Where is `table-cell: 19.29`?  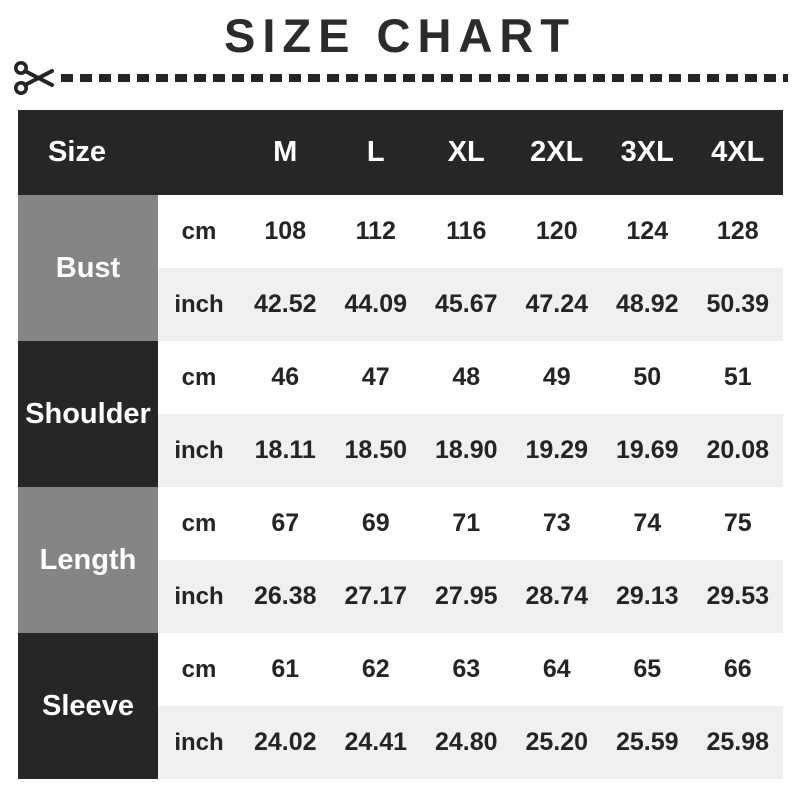 table-cell: 19.29 is located at coordinates (556, 450).